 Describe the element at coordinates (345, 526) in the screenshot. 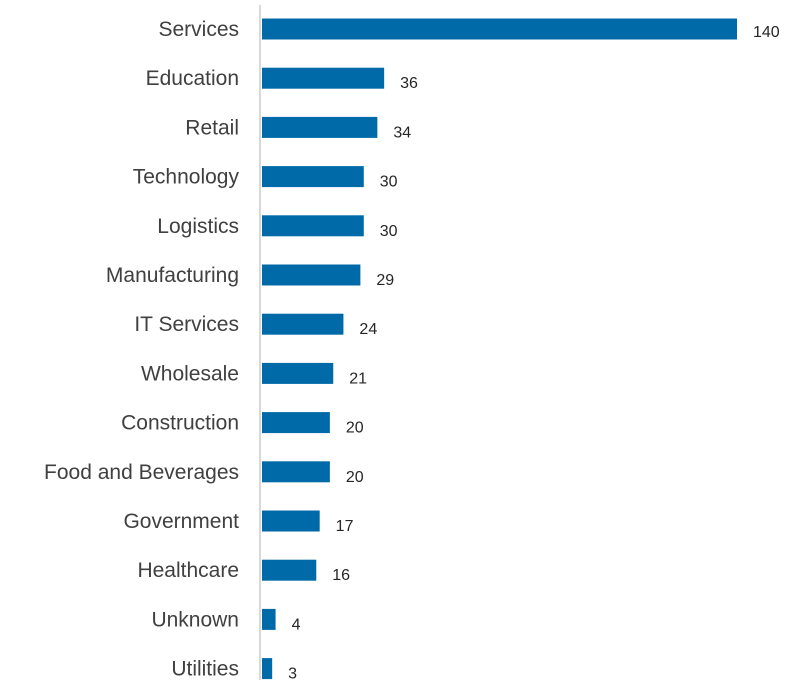

I see `value-label: 17` at that location.